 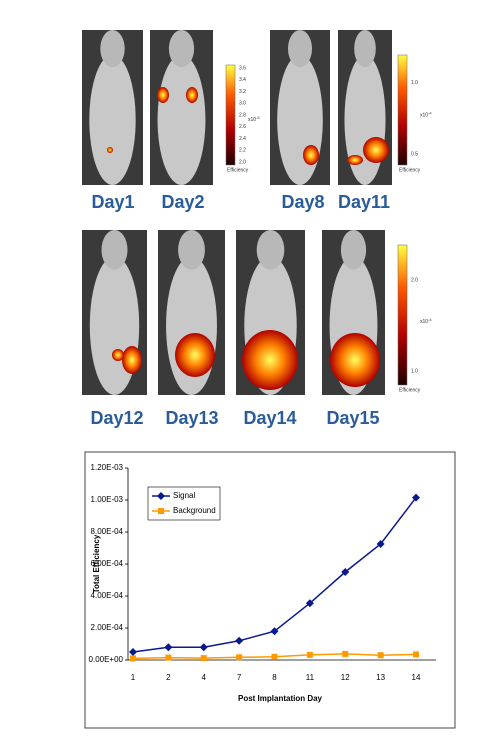 I want to click on x-axis-title: Post Implantation Day, so click(x=280, y=698).